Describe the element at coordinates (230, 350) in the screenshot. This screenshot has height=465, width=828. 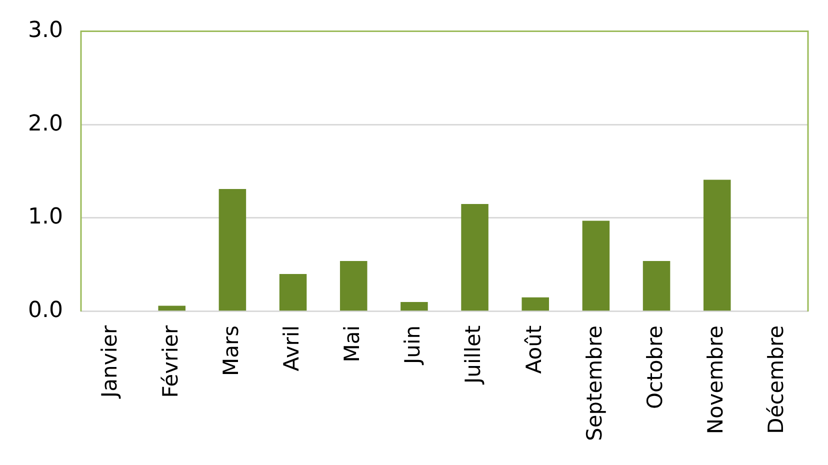
I see `x-tick-label: Mars` at that location.